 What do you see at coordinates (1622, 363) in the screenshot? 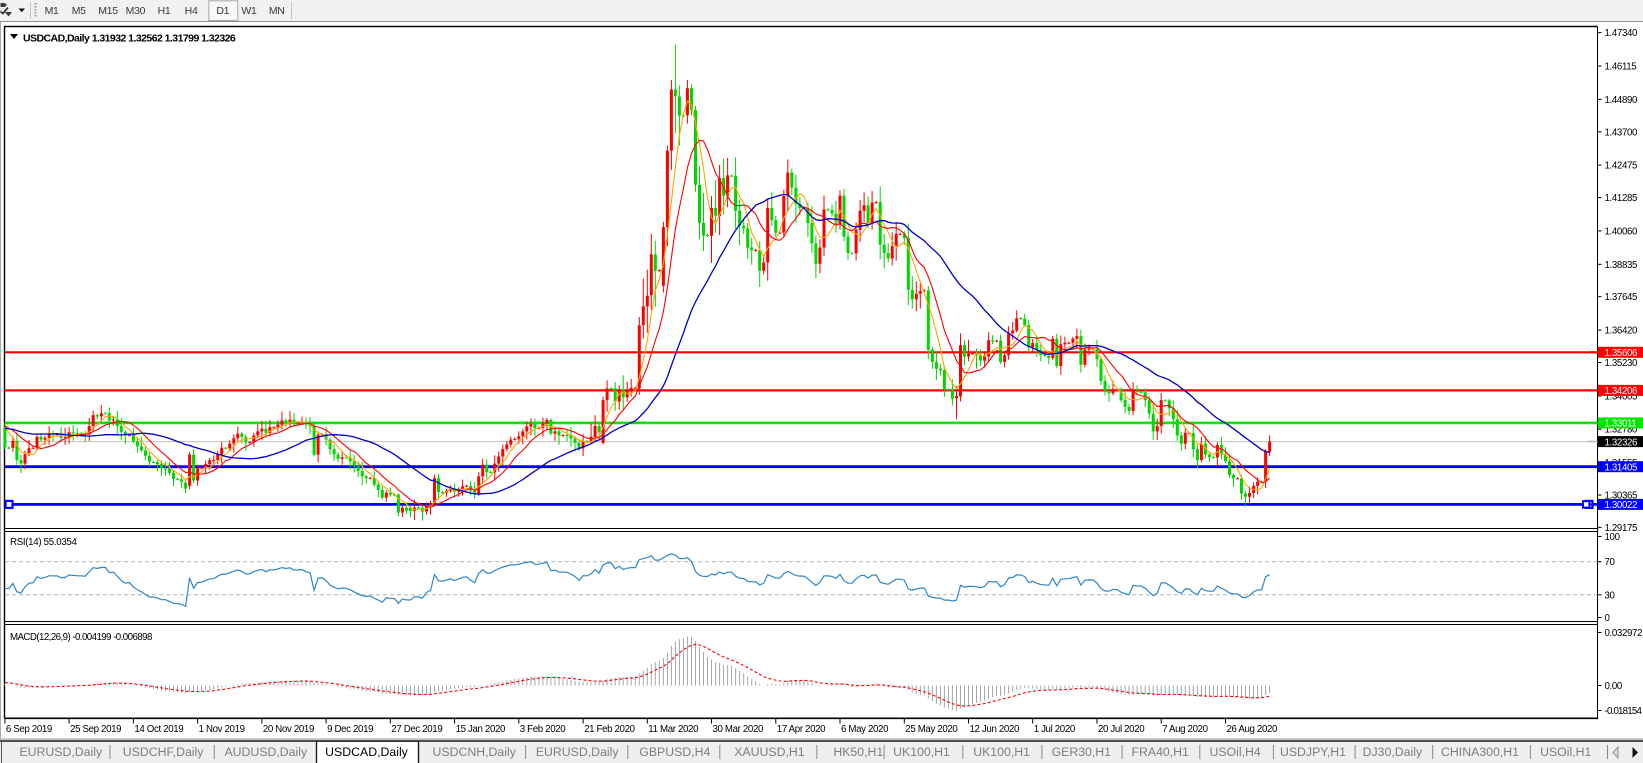
I see `svg-text: 1.35230` at bounding box center [1622, 363].